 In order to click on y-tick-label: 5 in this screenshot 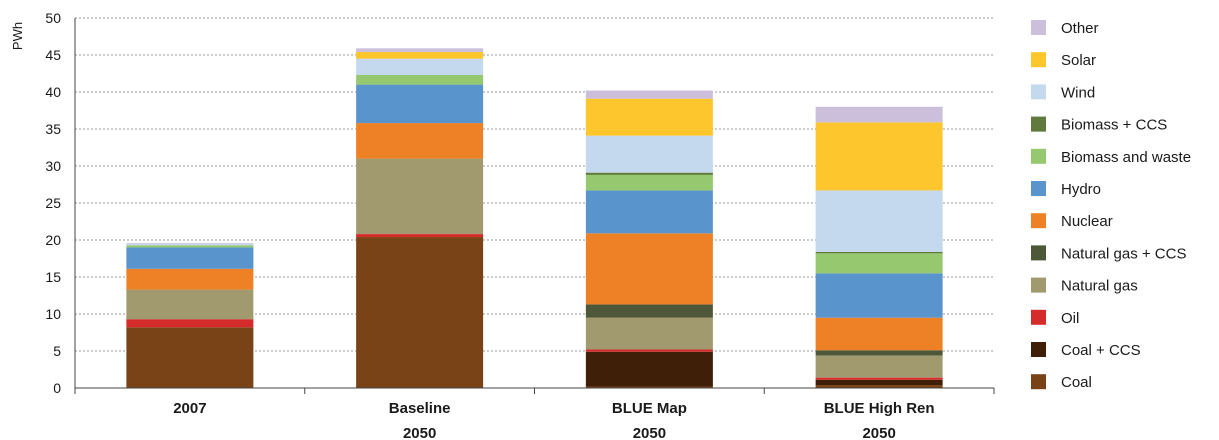, I will do `click(57, 351)`.